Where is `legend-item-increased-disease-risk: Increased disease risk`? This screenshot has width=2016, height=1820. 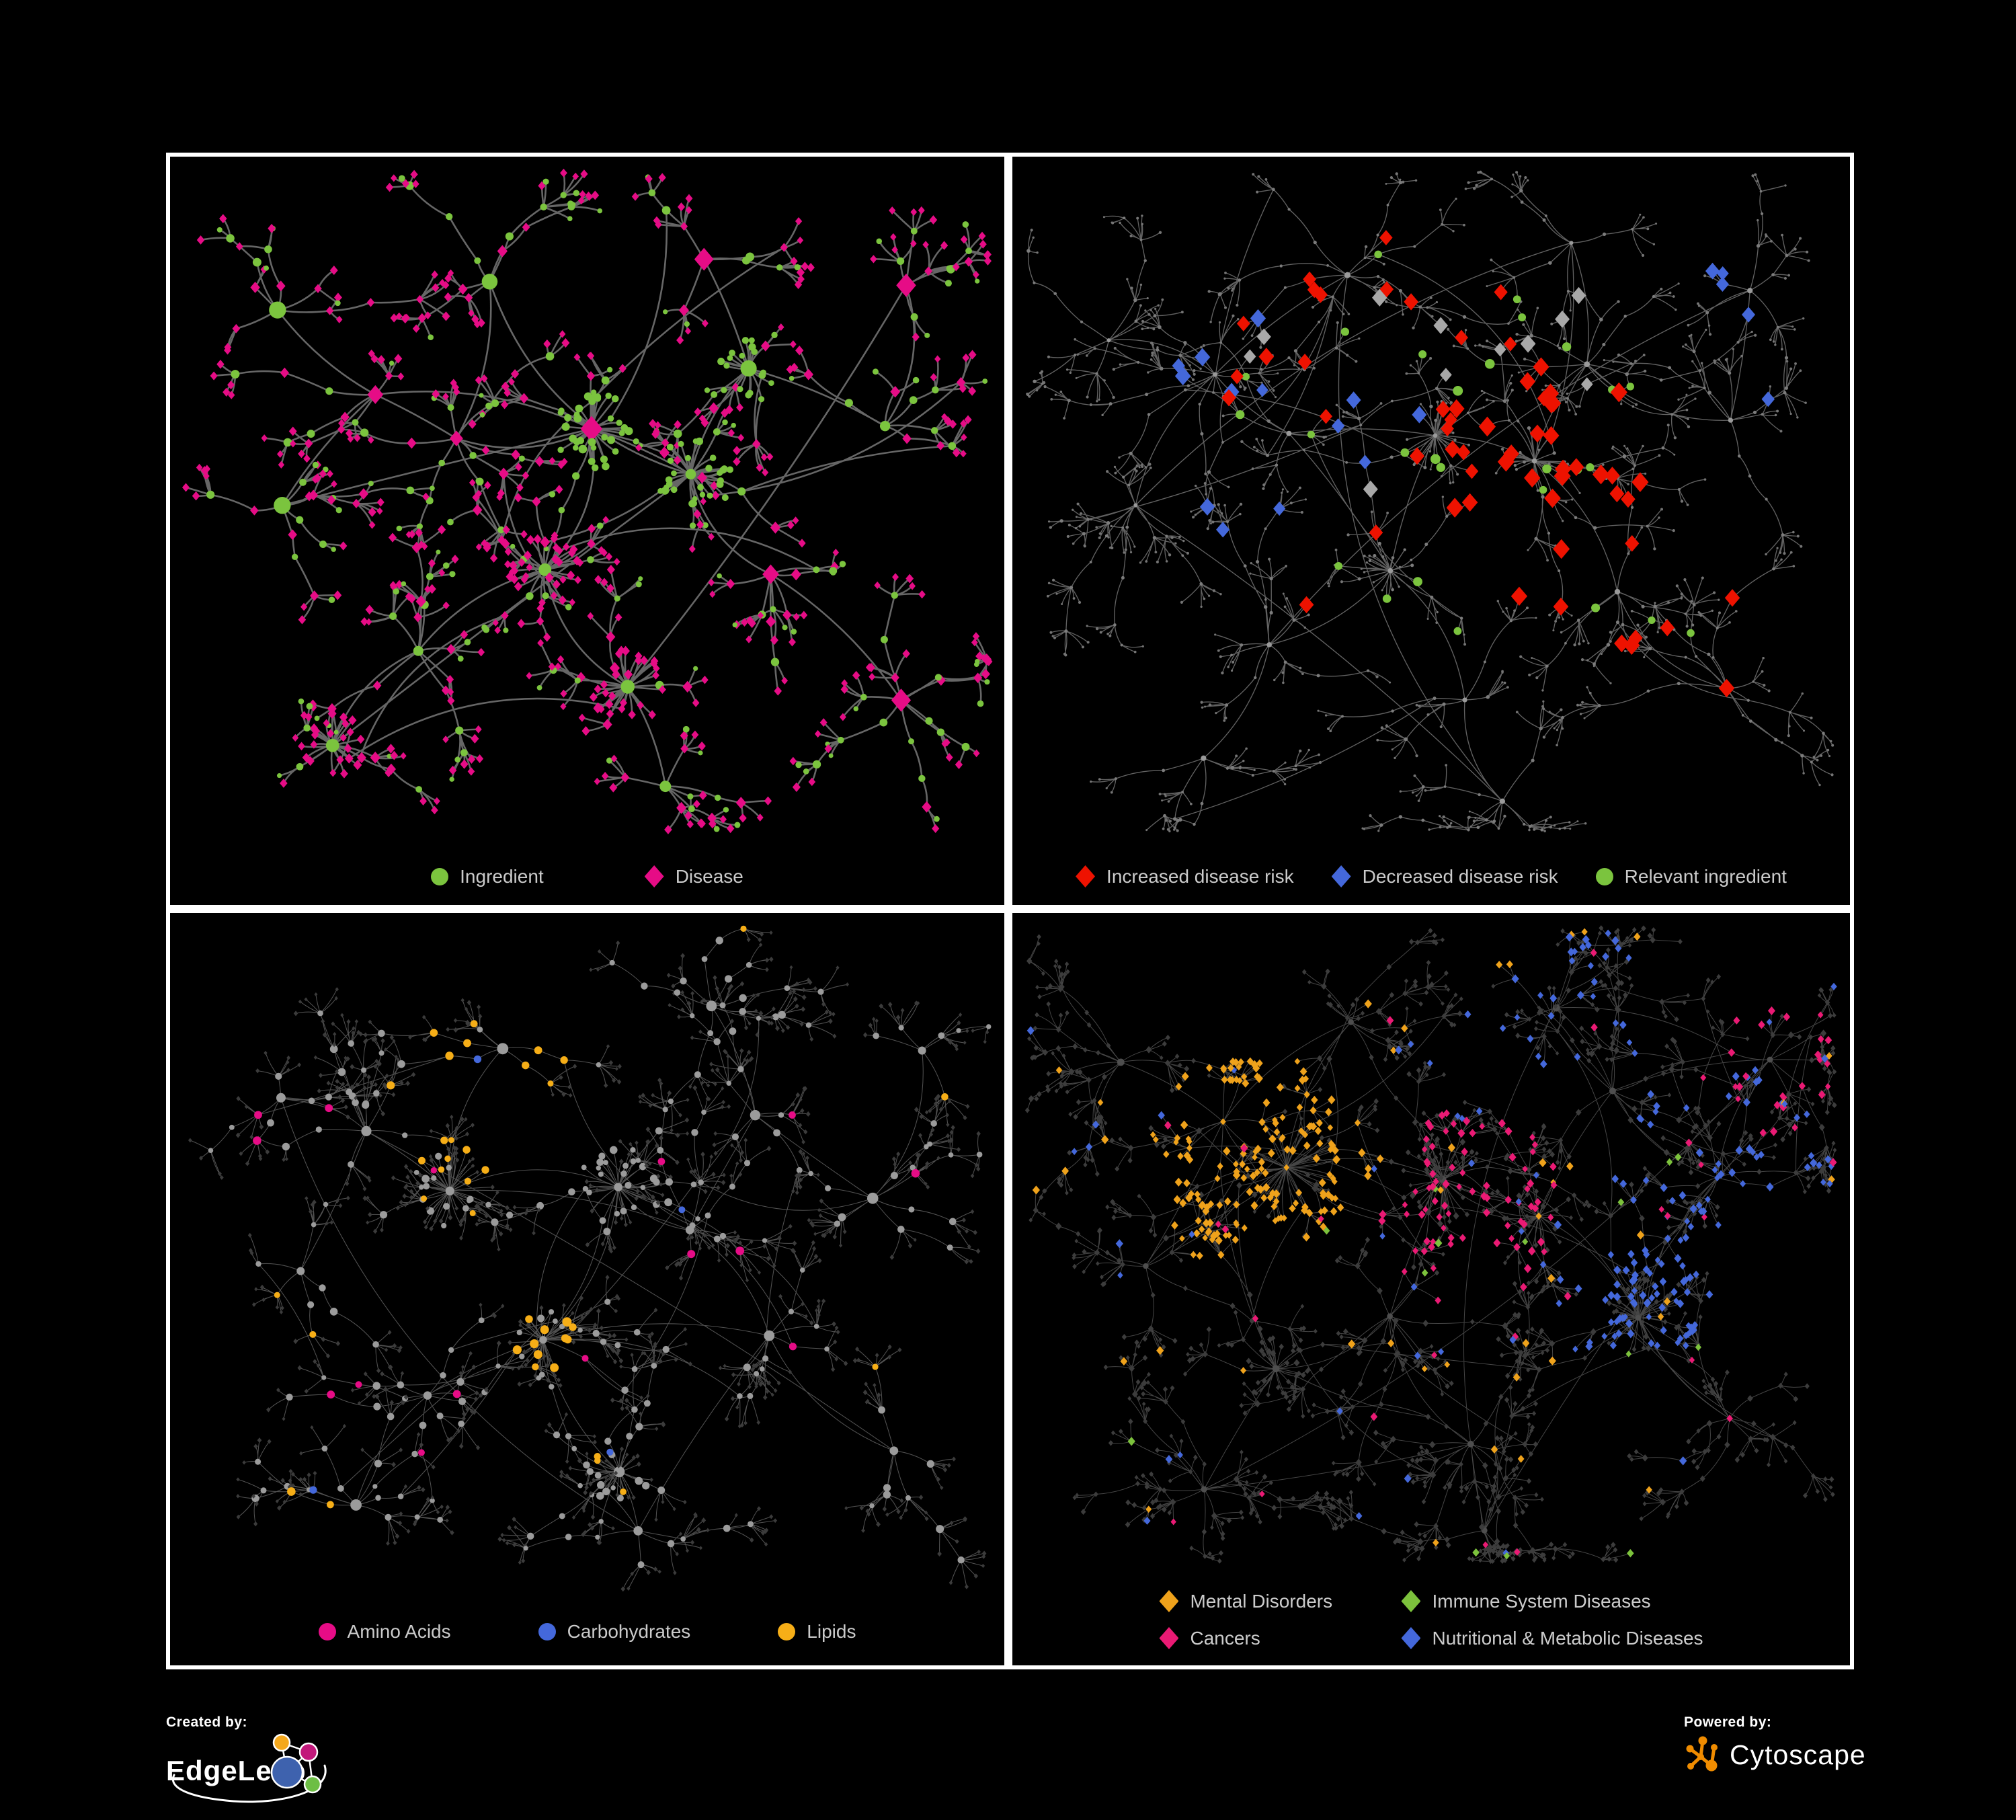
legend-item-increased-disease-risk: Increased disease risk is located at coordinates (1185, 876).